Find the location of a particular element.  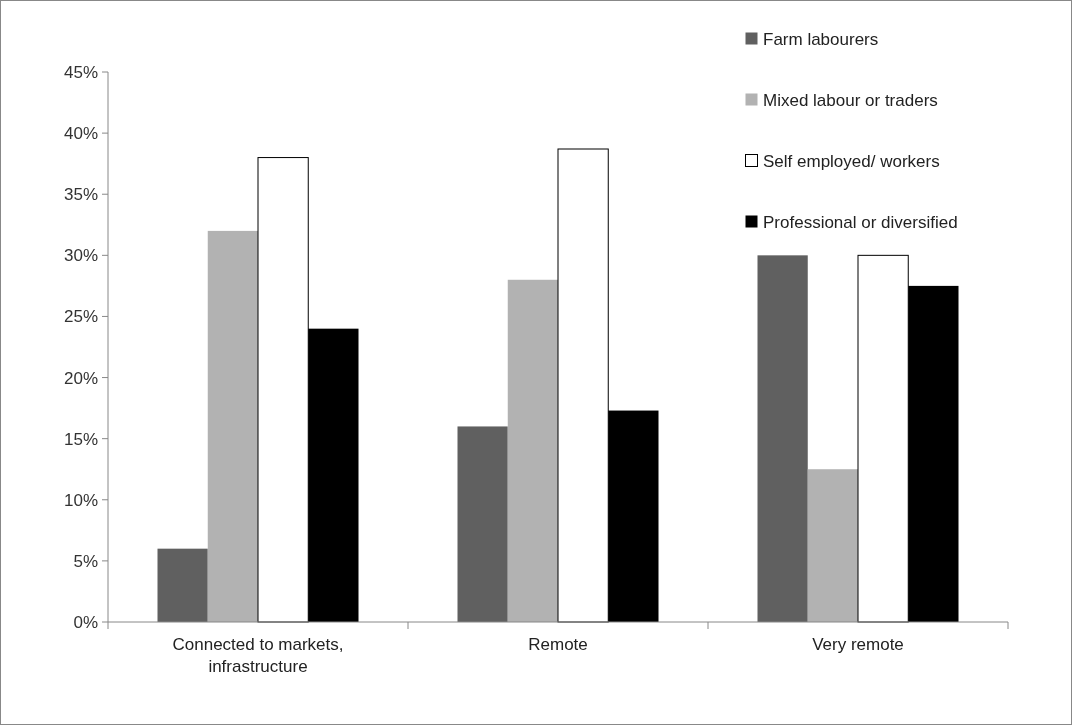

y-tick-label: 45% is located at coordinates (80, 72).